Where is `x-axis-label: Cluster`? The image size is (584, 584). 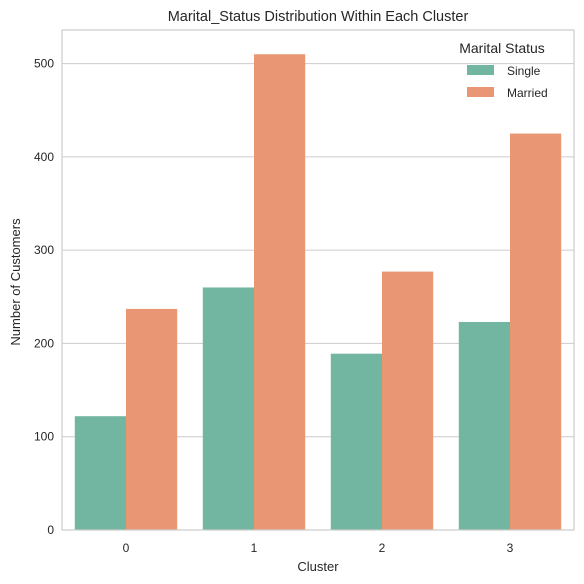 x-axis-label: Cluster is located at coordinates (318, 566).